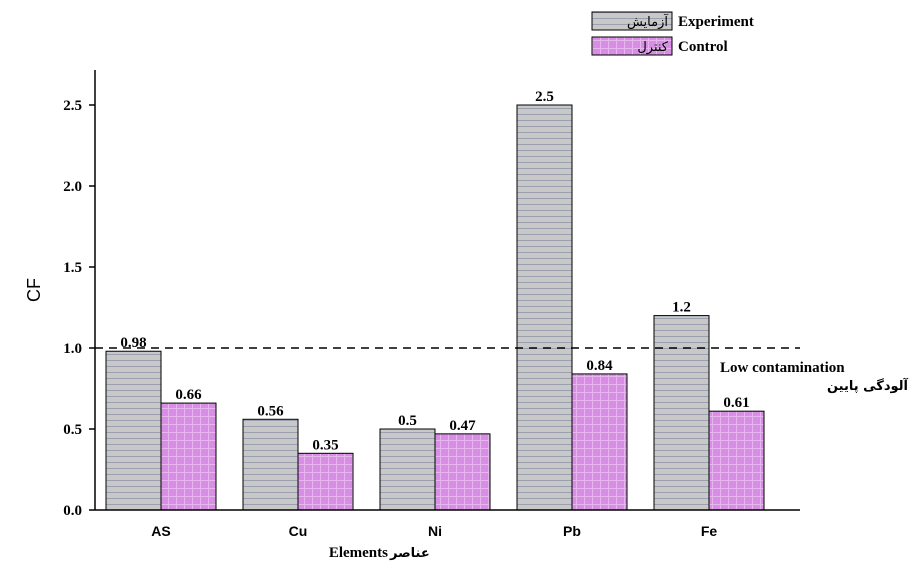 Image resolution: width=913 pixels, height=568 pixels. What do you see at coordinates (672, 33) in the screenshot?
I see `legend: آزمایش Experiment کنترل Control` at bounding box center [672, 33].